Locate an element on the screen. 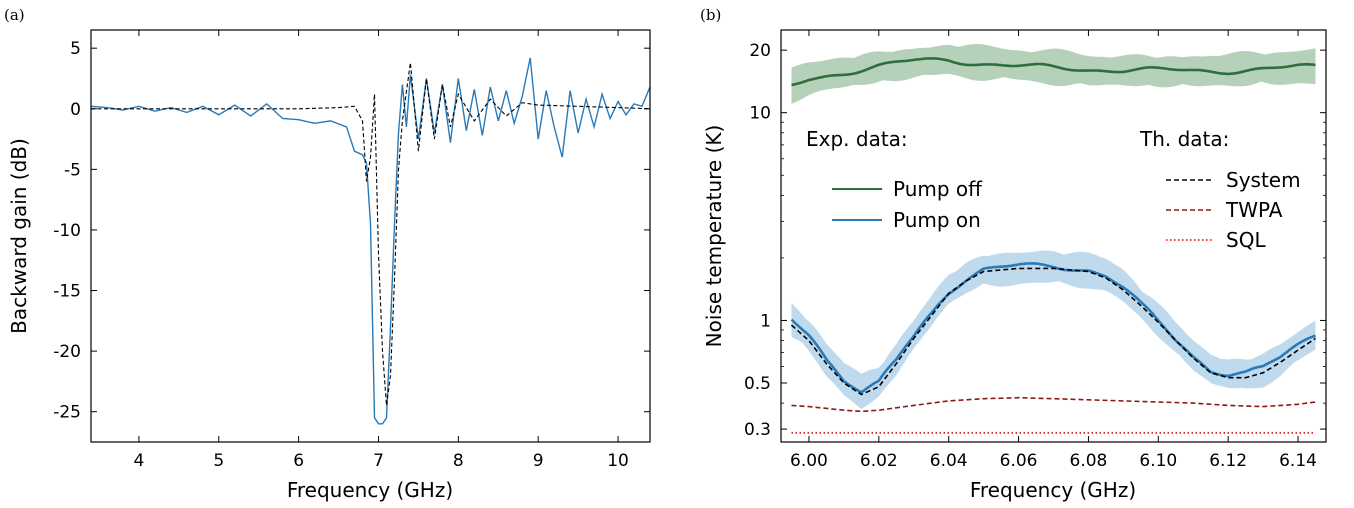 This screenshot has height=508, width=1354. legend-label-pump-off: Pump off is located at coordinates (938, 189).